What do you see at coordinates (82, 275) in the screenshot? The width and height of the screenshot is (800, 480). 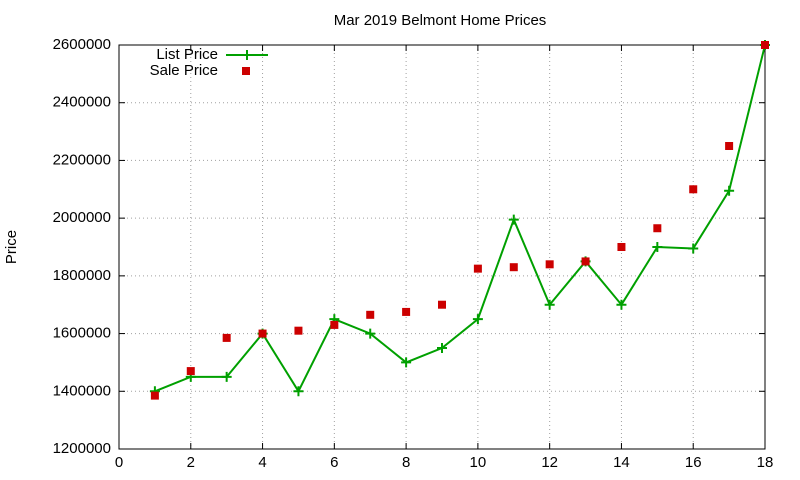 I see `y-tick-label: 1800000` at bounding box center [82, 275].